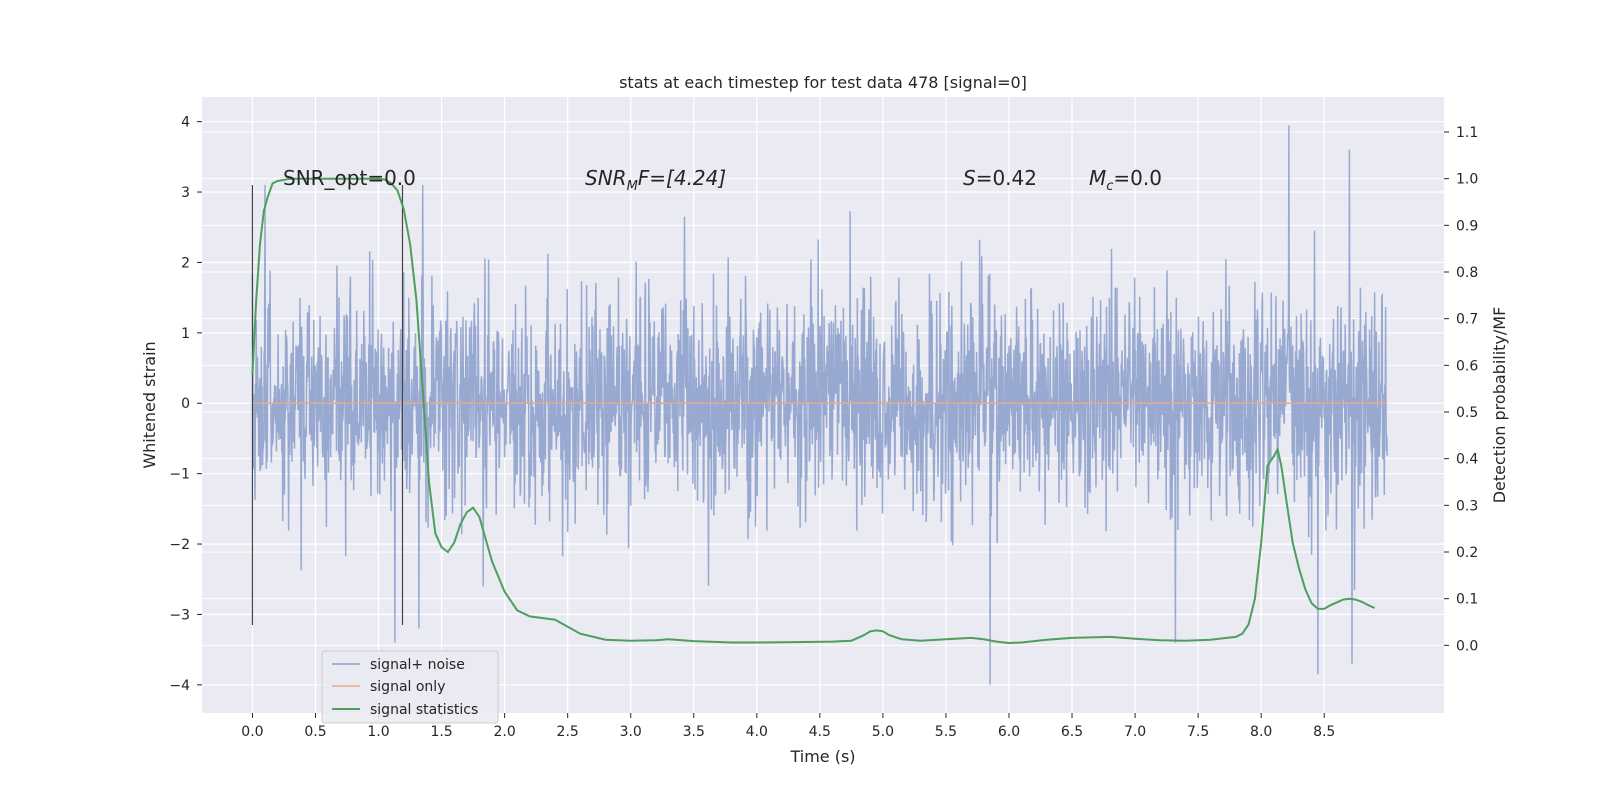  I want to click on y-tick-label: −4, so click(179, 686).